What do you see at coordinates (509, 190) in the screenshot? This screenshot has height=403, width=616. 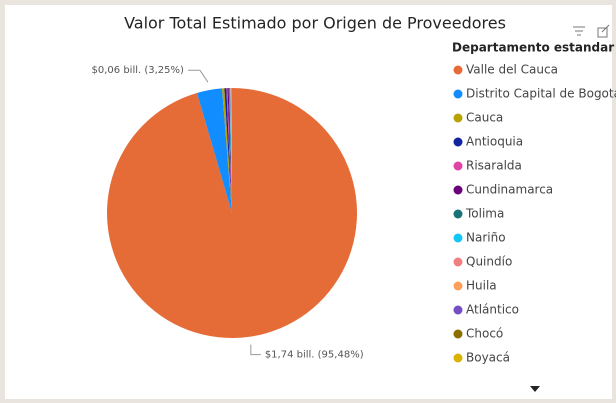 I see `legend-label: Cundinamarca` at bounding box center [509, 190].